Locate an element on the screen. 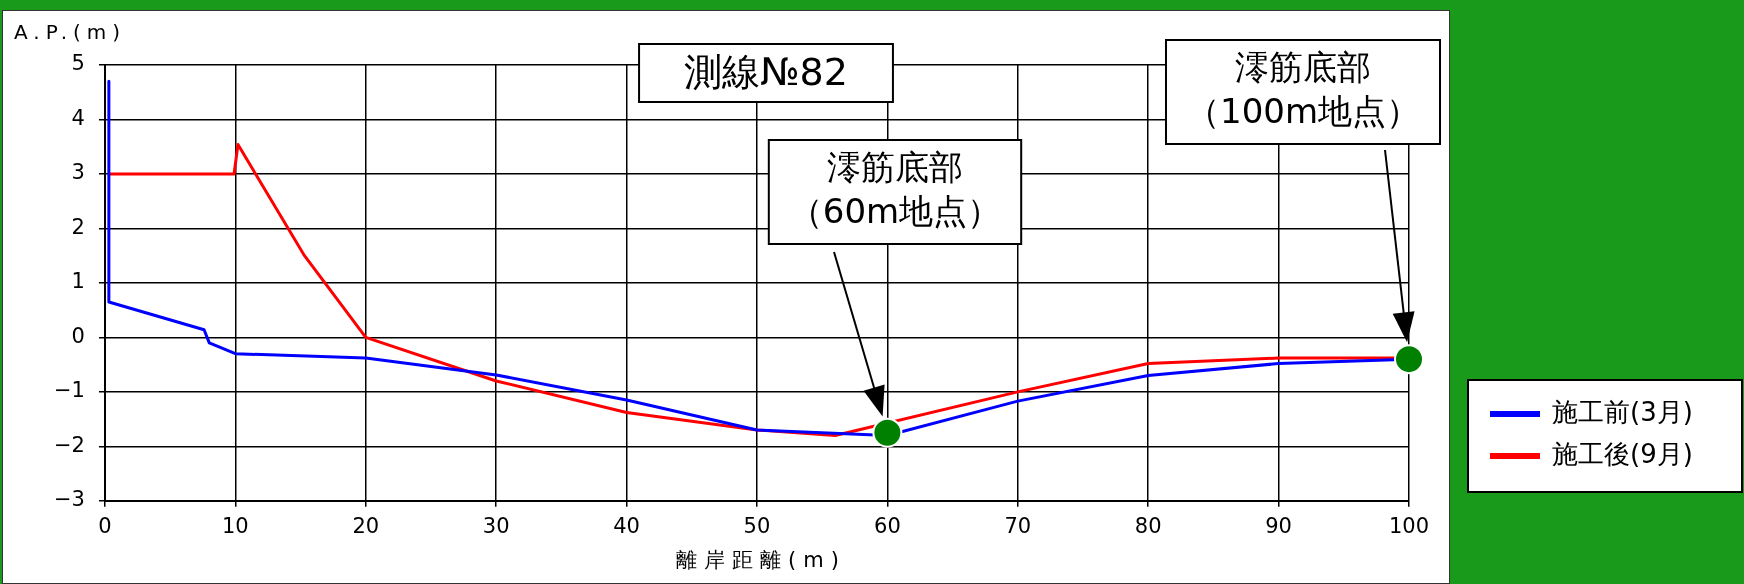 This screenshot has height=584, width=1744. y-tick-label: −2 is located at coordinates (69, 444).